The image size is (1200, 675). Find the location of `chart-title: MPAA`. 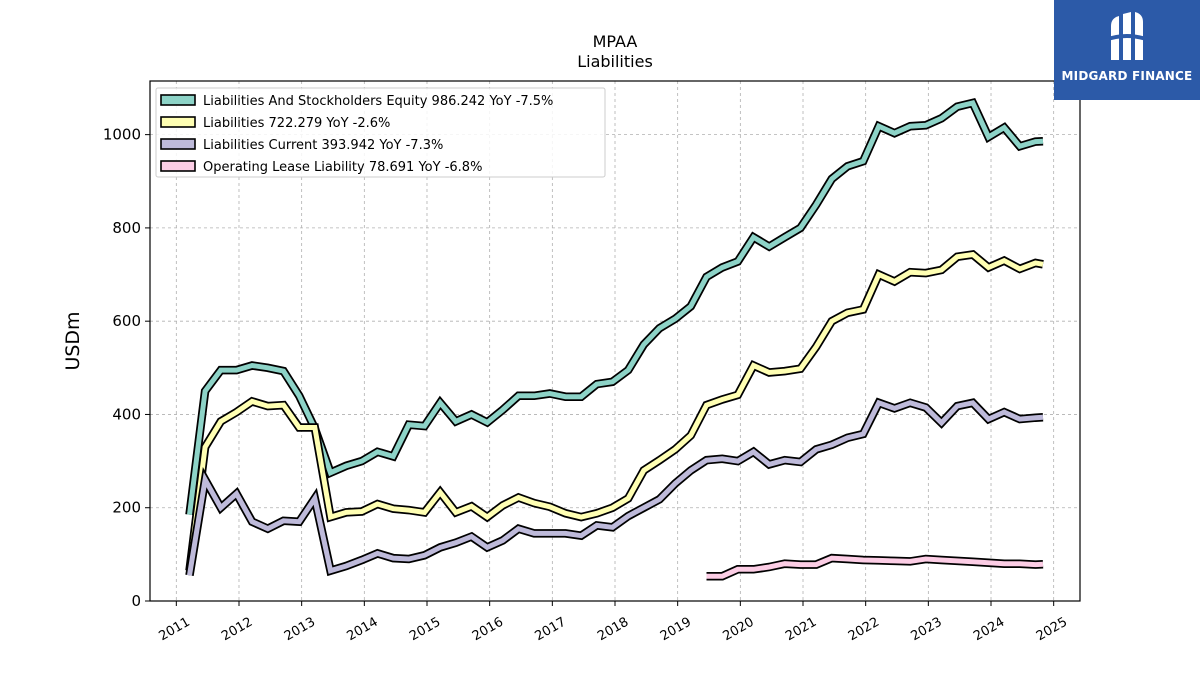

chart-title: MPAA is located at coordinates (615, 41).